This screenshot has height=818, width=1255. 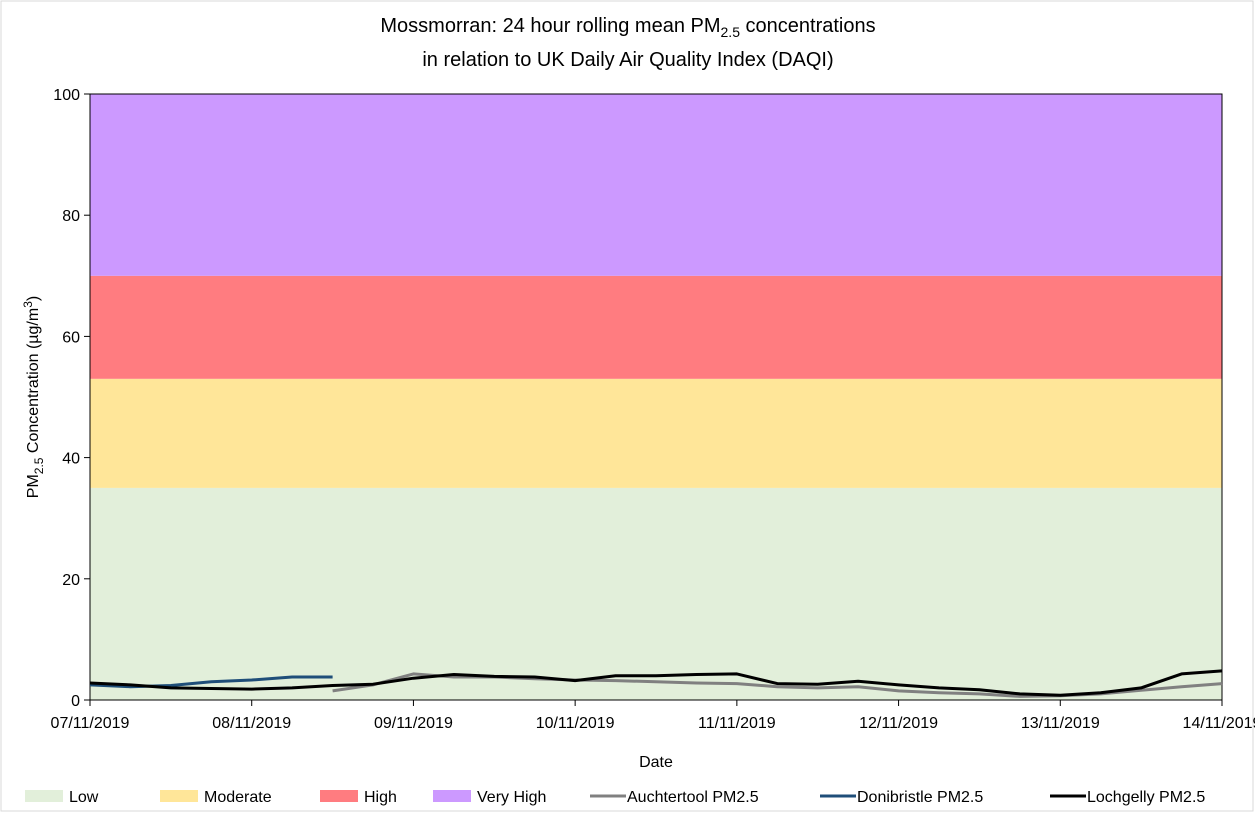 What do you see at coordinates (75, 701) in the screenshot?
I see `y-tick-label: 0` at bounding box center [75, 701].